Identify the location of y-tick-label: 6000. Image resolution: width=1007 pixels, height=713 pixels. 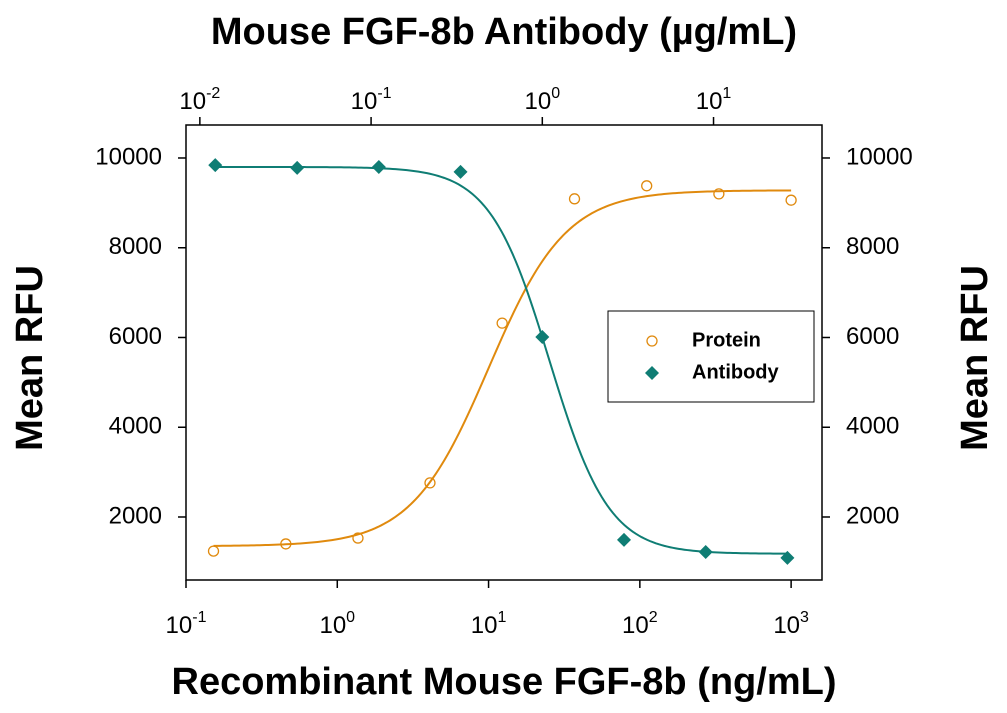
(135, 336).